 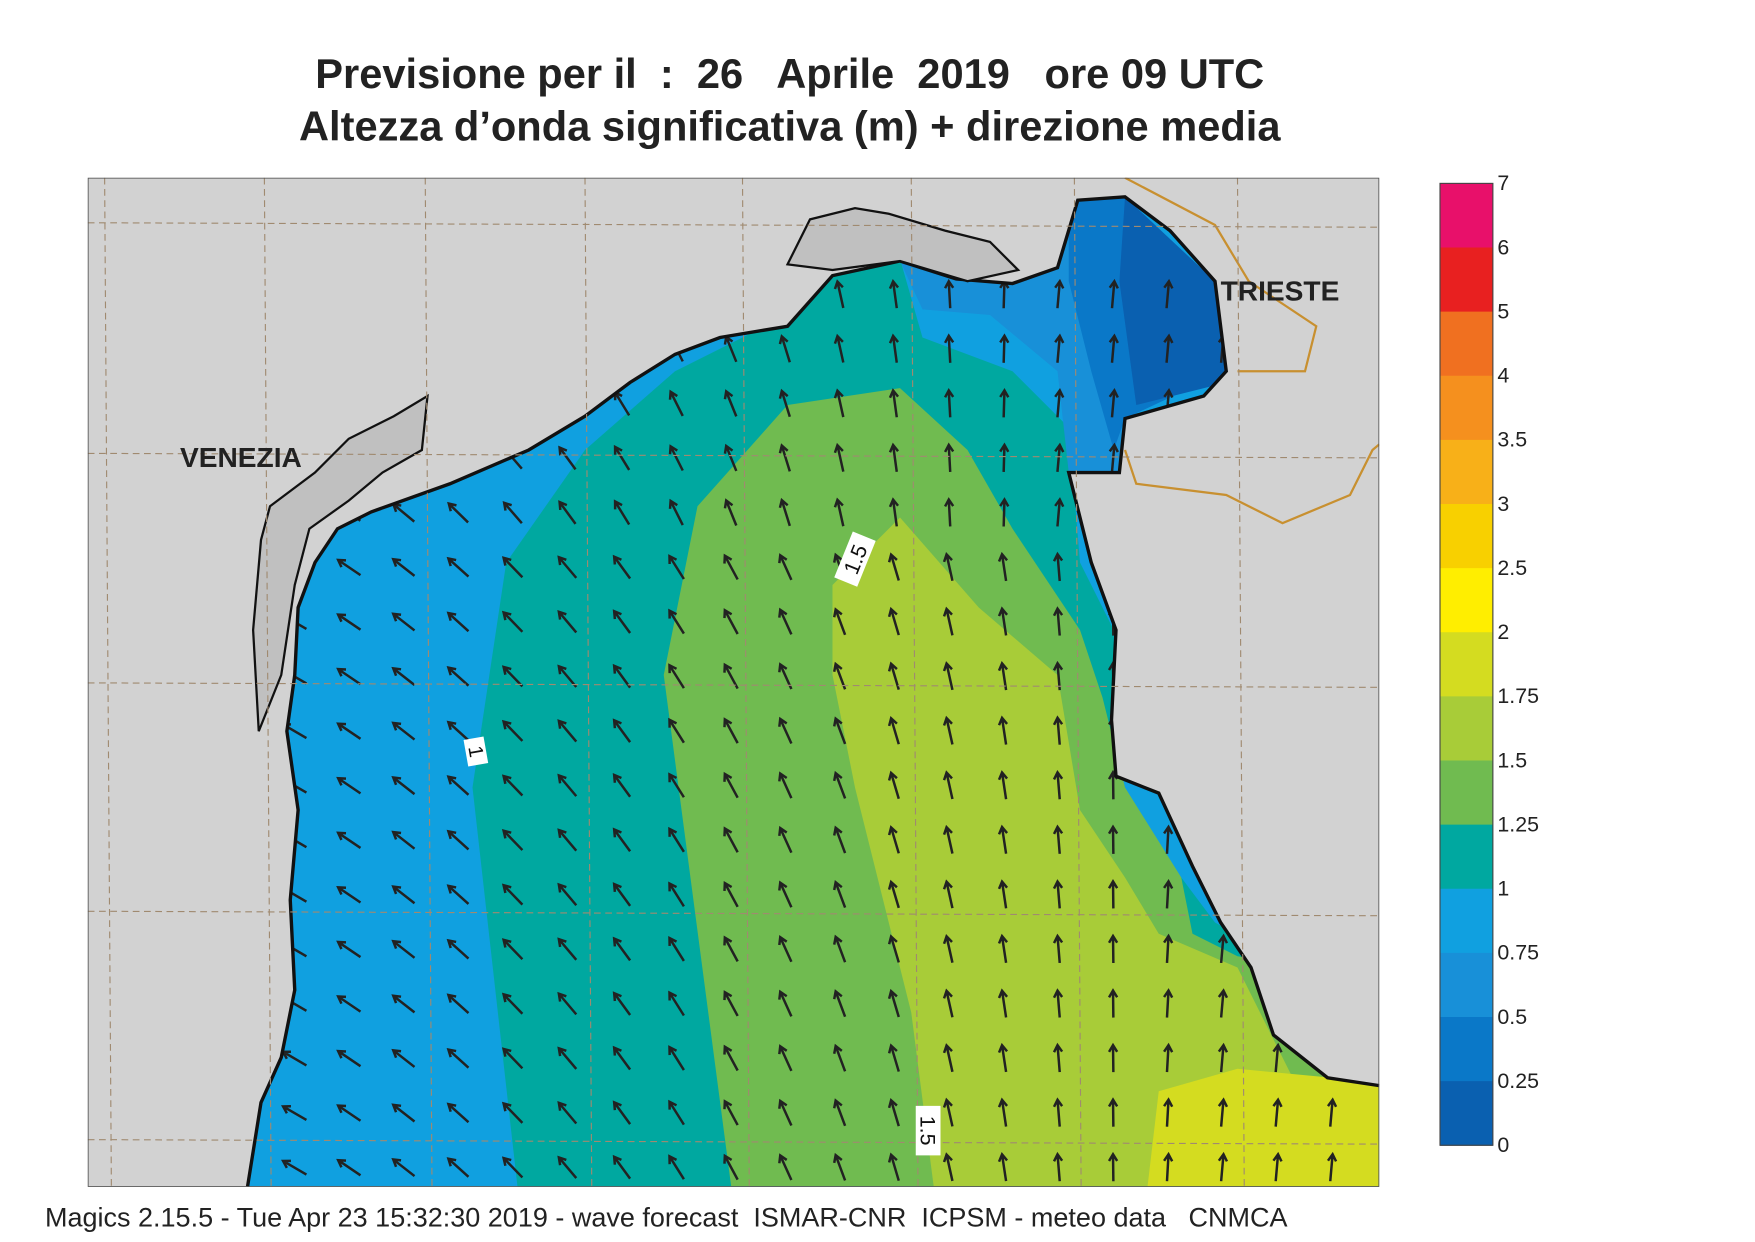 What do you see at coordinates (903, 244) in the screenshot?
I see `lagoon` at bounding box center [903, 244].